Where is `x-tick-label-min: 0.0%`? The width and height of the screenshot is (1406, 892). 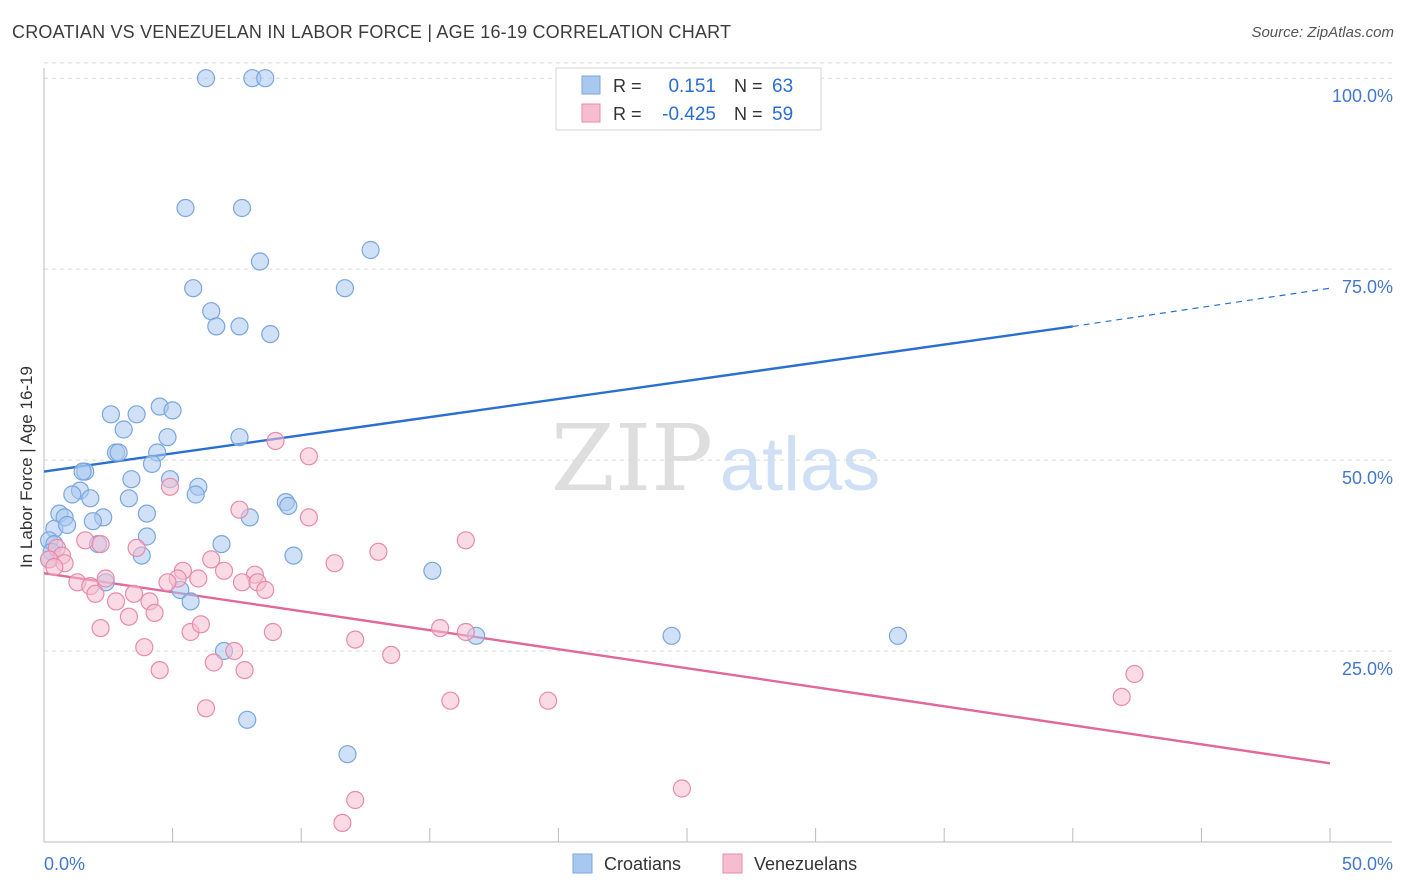 x-tick-label-min: 0.0% is located at coordinates (64, 864).